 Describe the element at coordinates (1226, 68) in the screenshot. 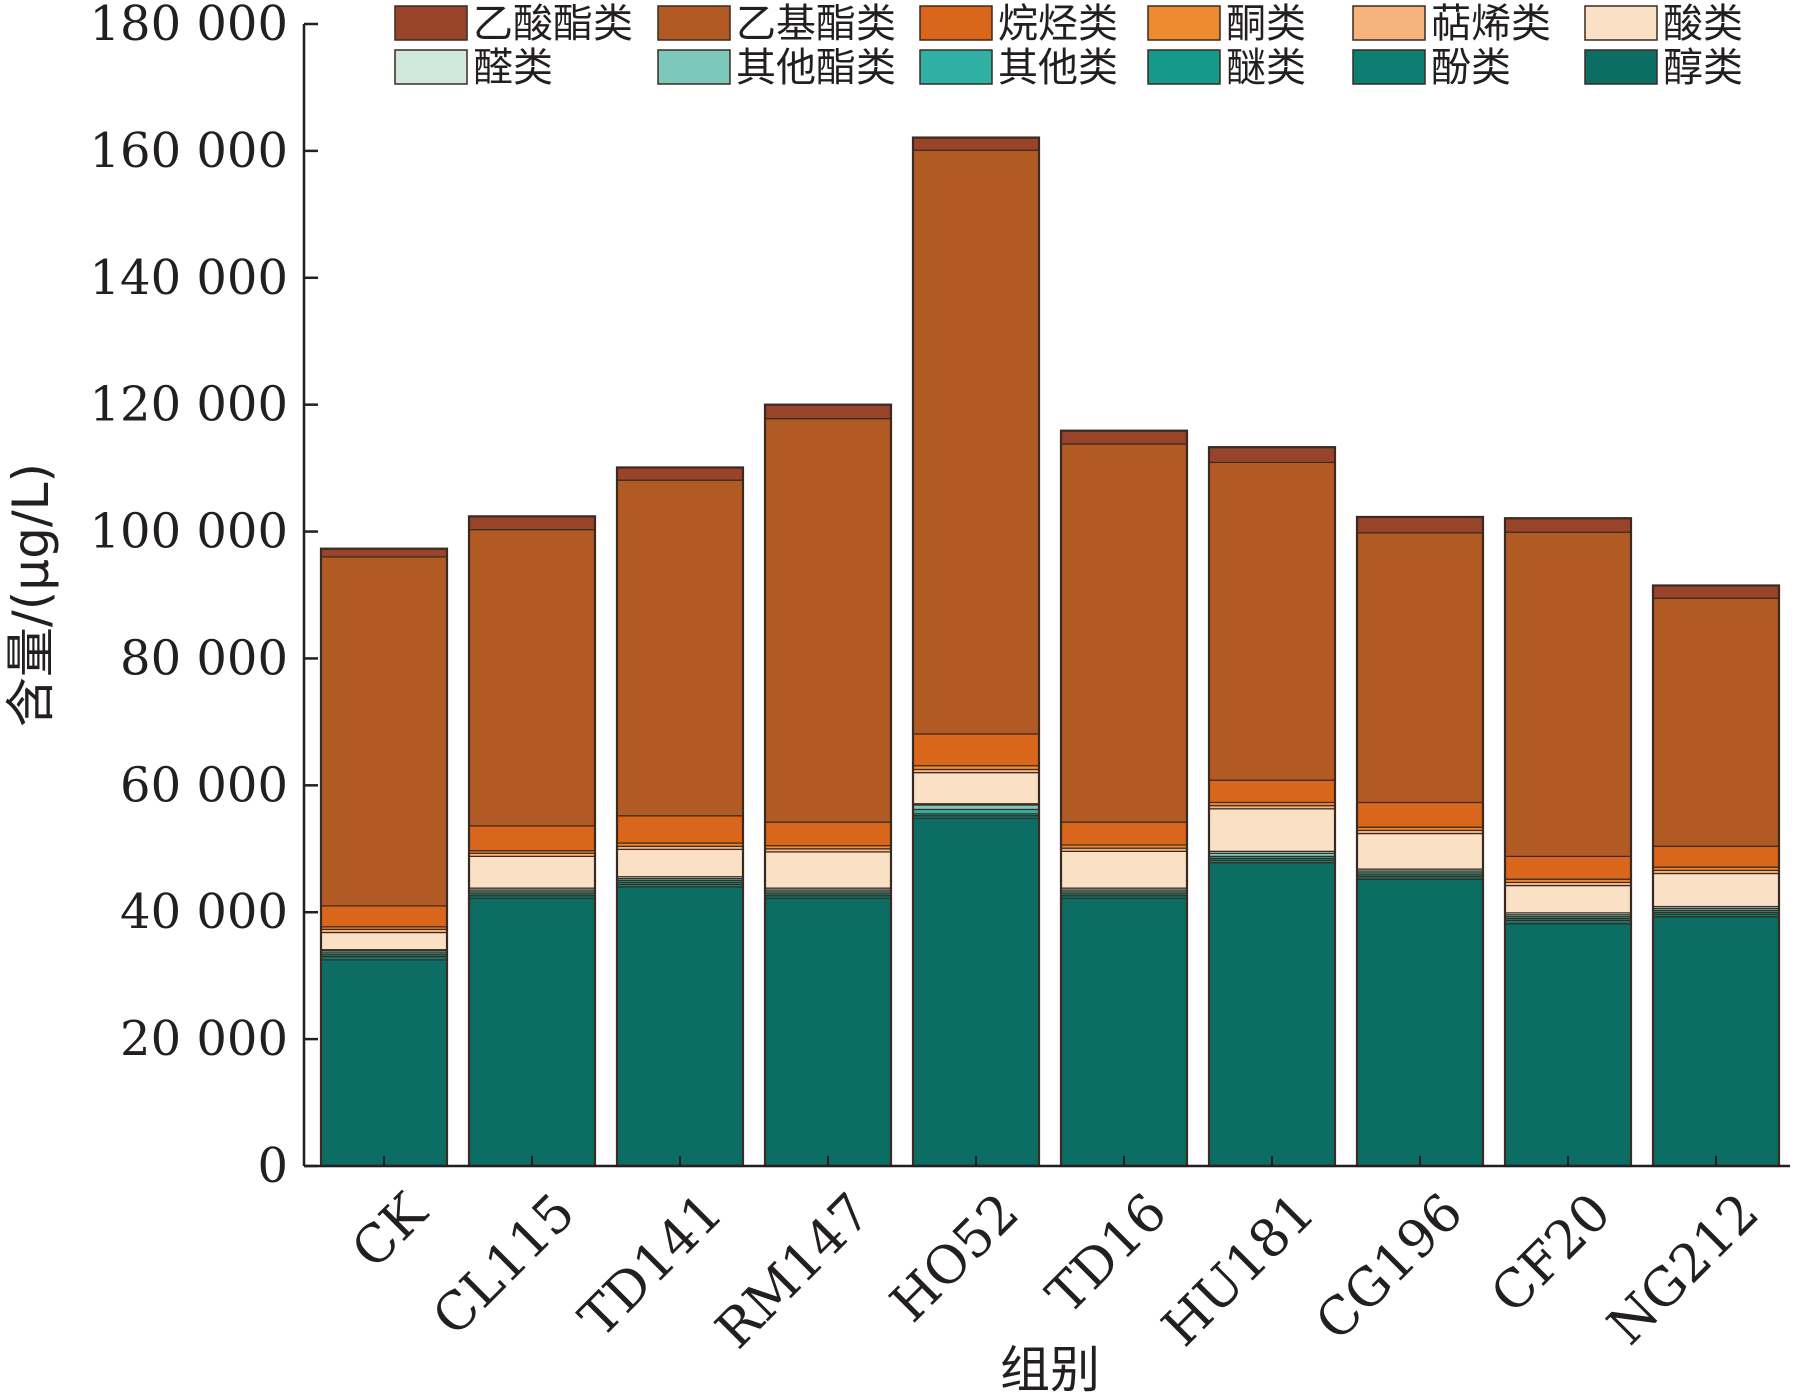

I see `legend-item: 醚类` at that location.